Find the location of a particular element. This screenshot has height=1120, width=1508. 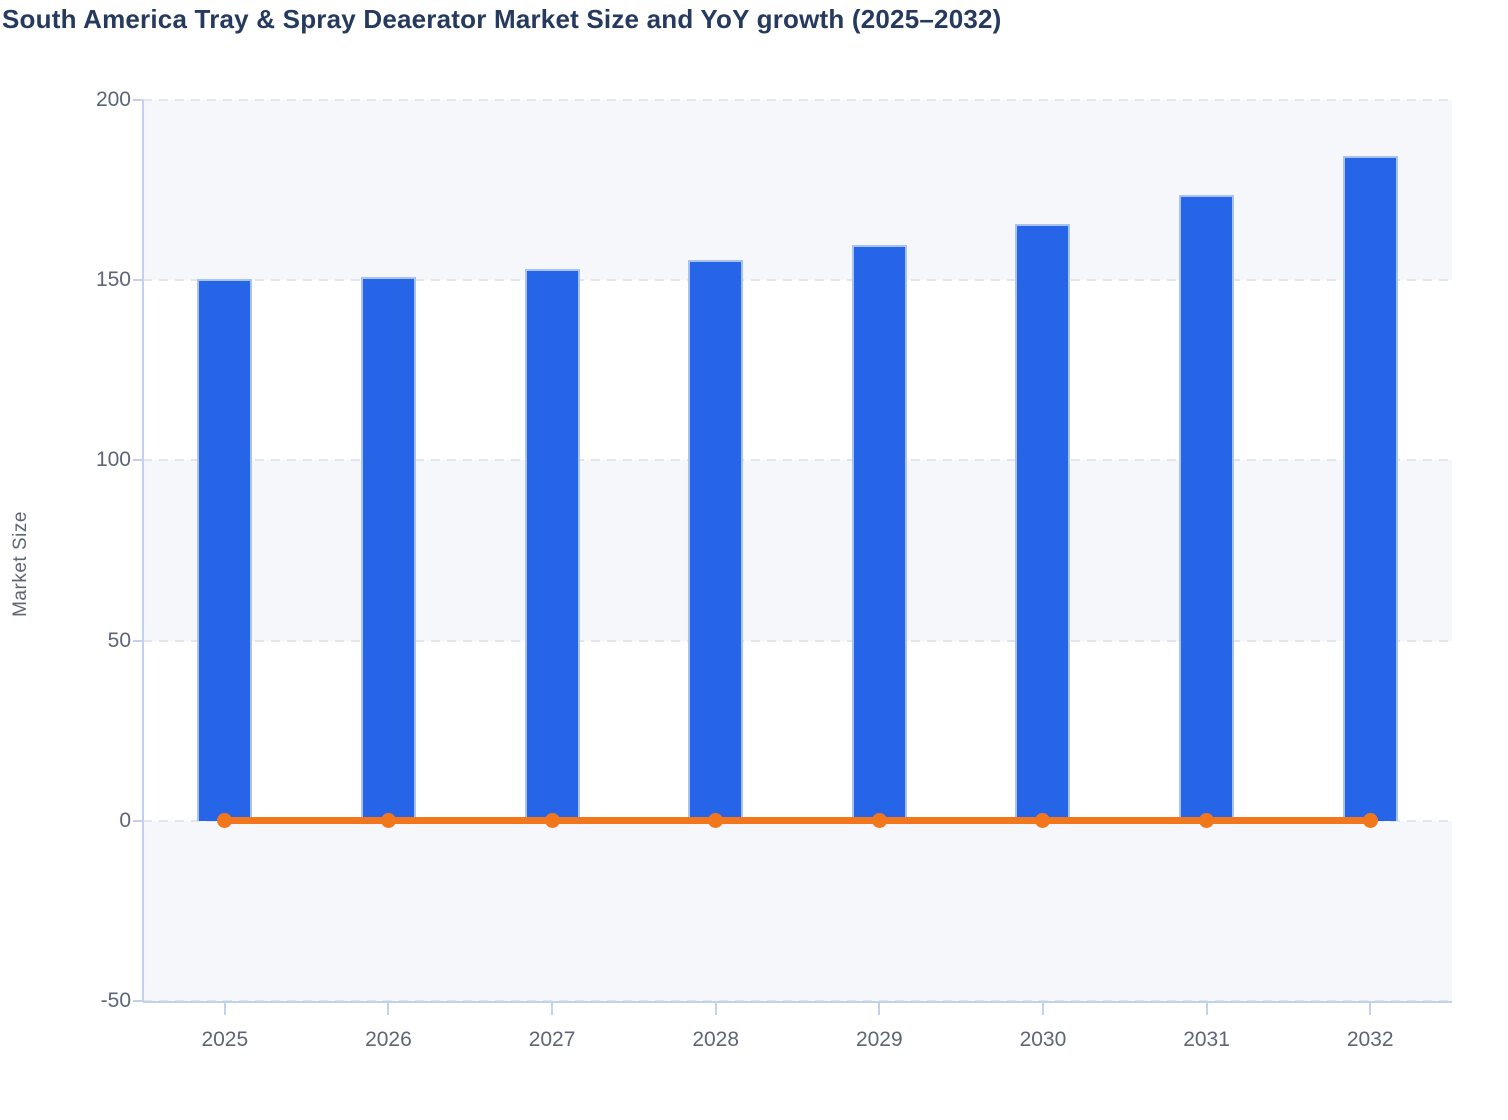

line-point-2027 is located at coordinates (552, 821).